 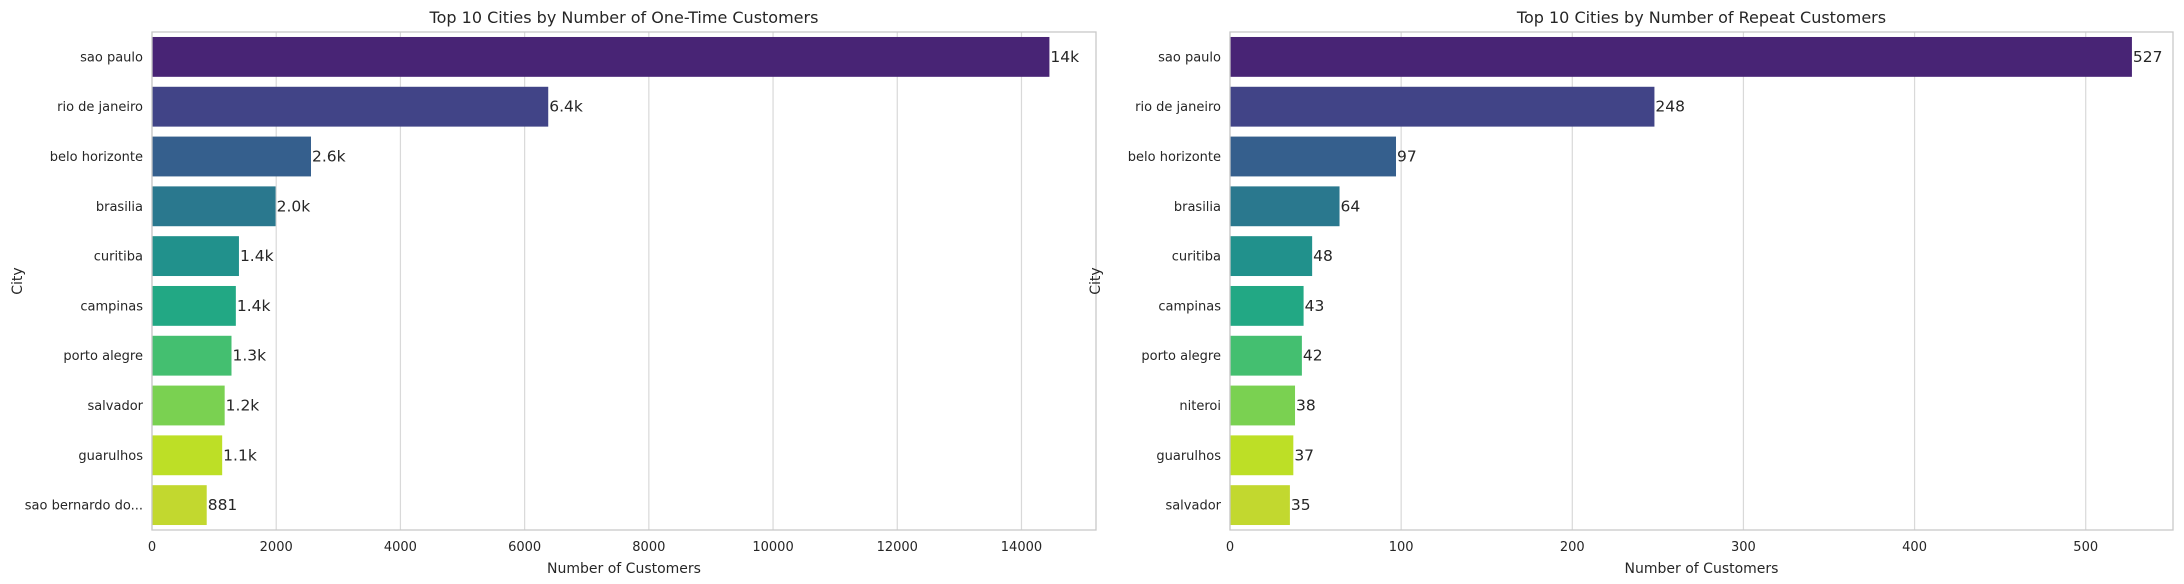 What do you see at coordinates (1313, 356) in the screenshot?
I see `bar-data-label: 42` at bounding box center [1313, 356].